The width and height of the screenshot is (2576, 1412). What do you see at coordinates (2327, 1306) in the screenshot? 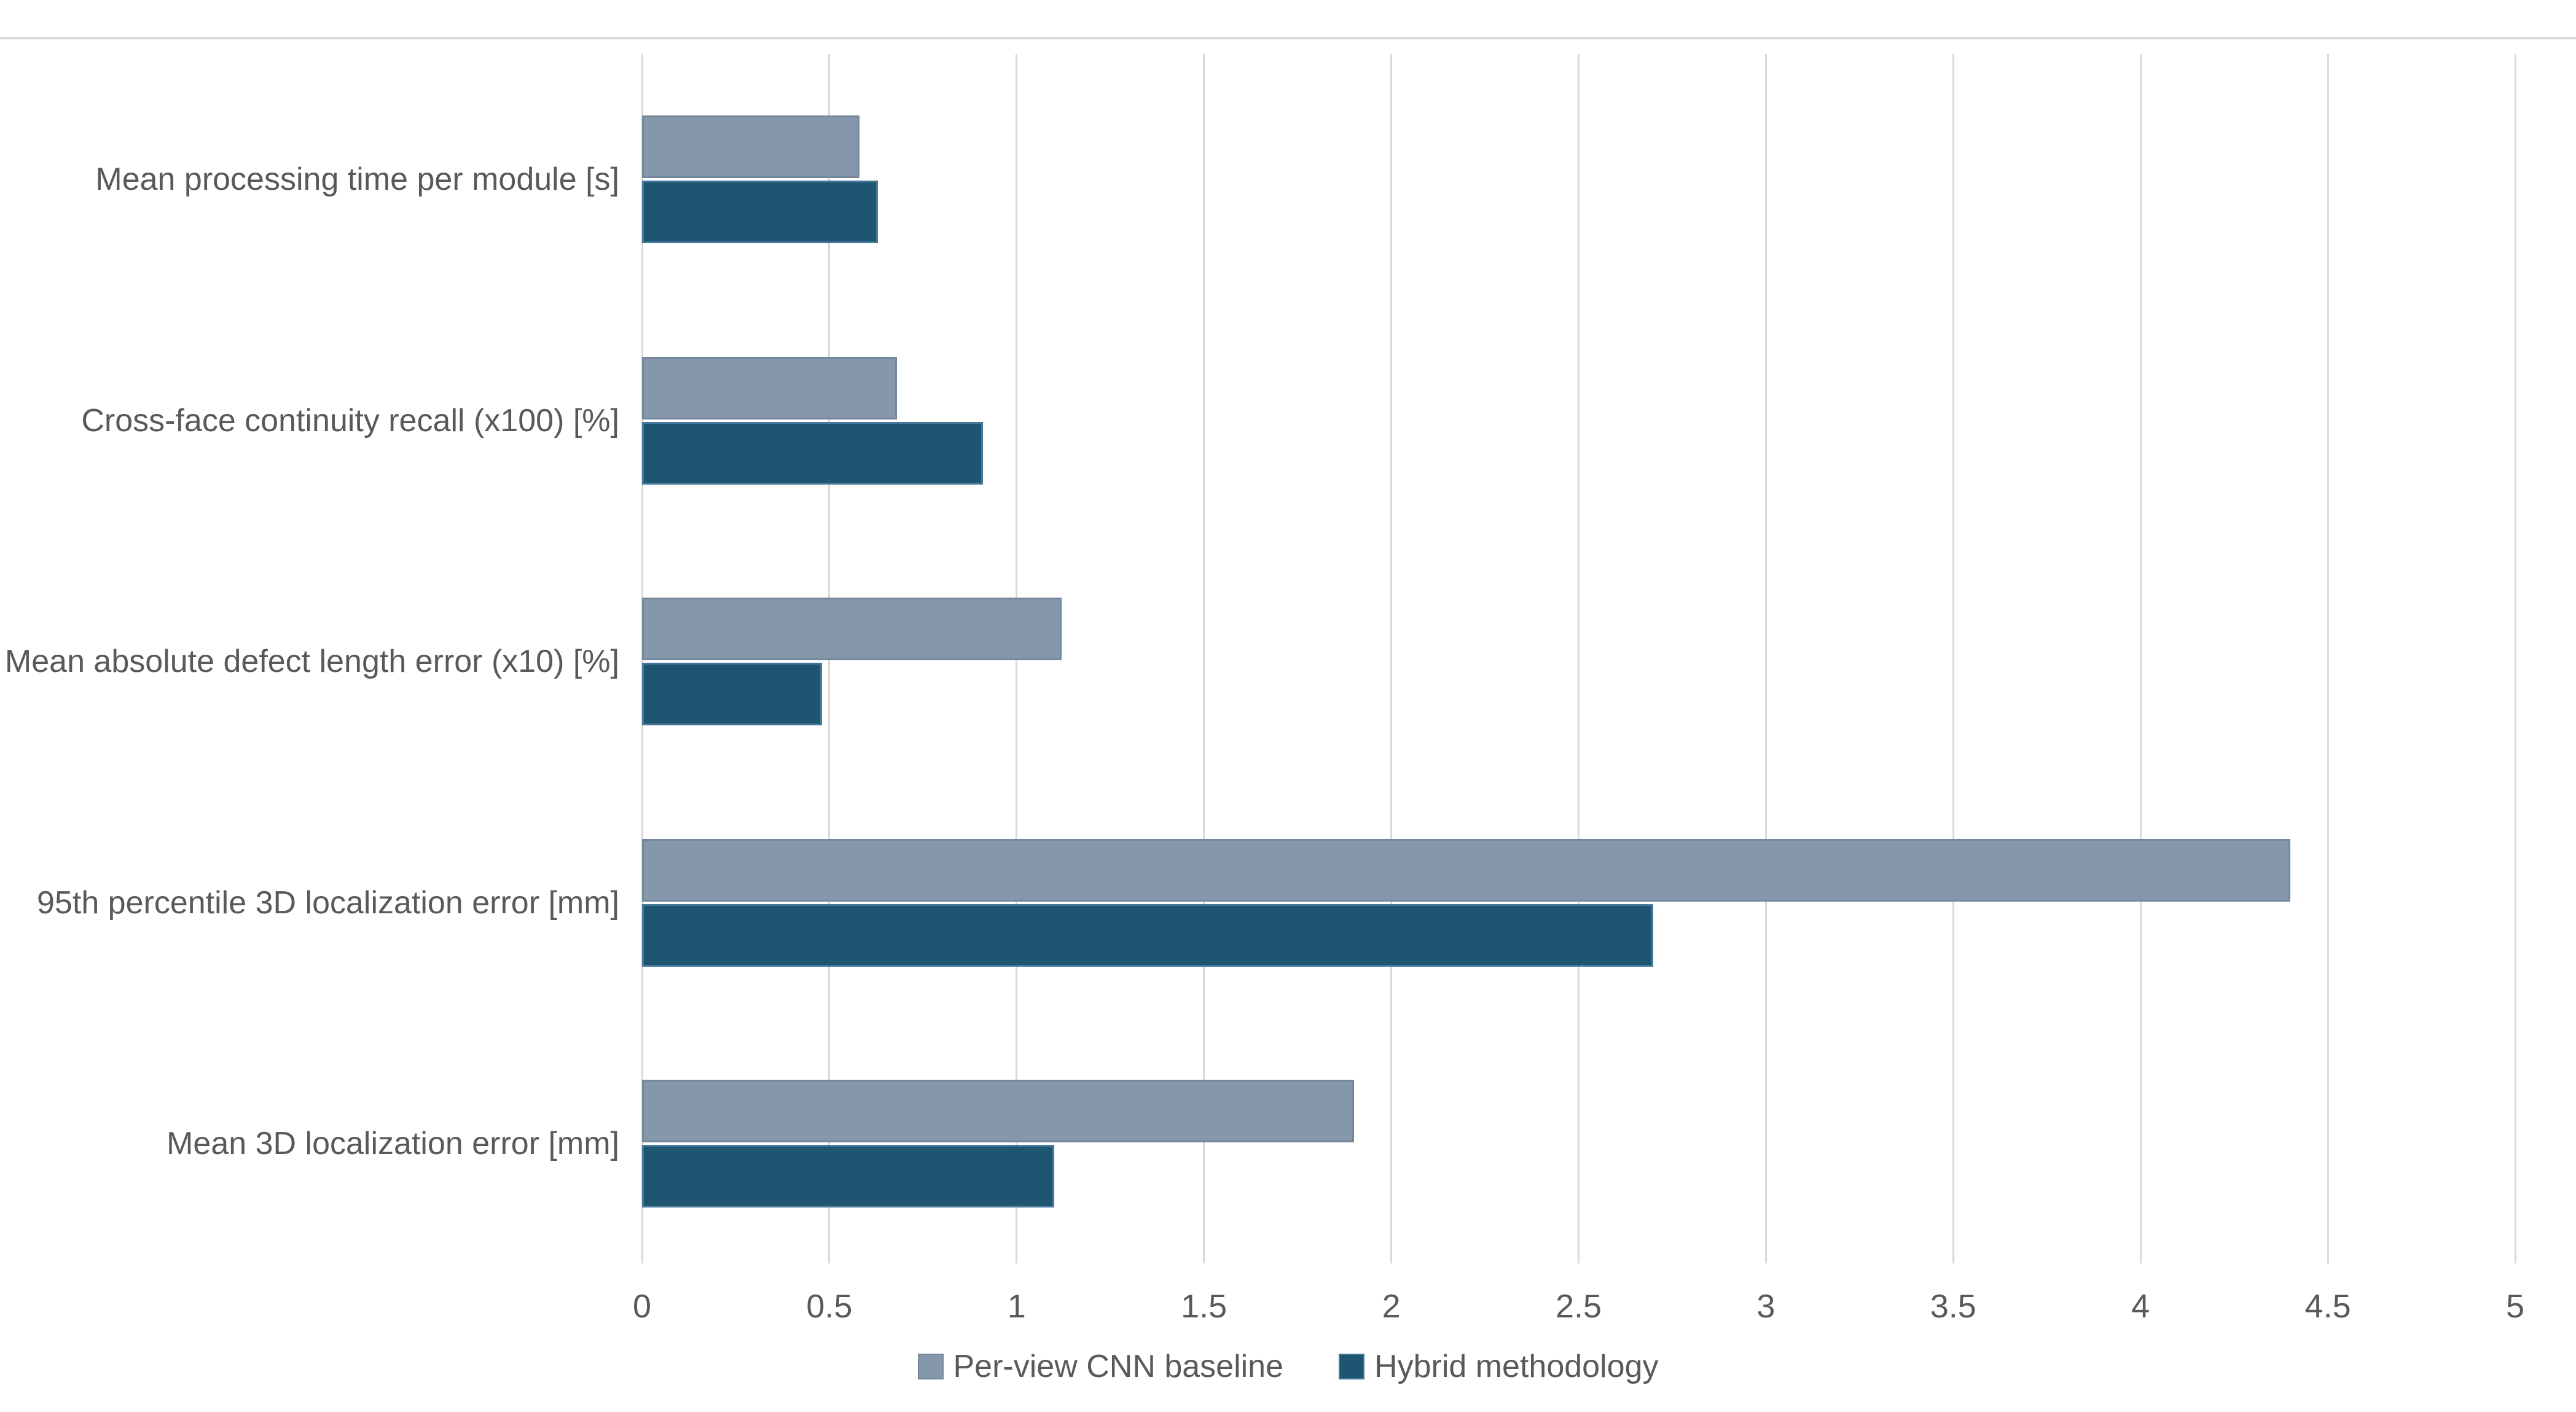
I see `x-axis-tick-label: 4.5` at bounding box center [2327, 1306].